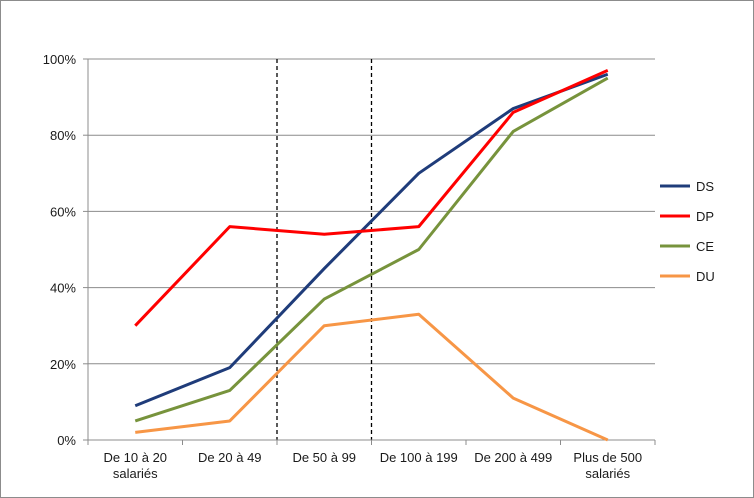  What do you see at coordinates (63, 135) in the screenshot?
I see `y-tick-label: 80%` at bounding box center [63, 135].